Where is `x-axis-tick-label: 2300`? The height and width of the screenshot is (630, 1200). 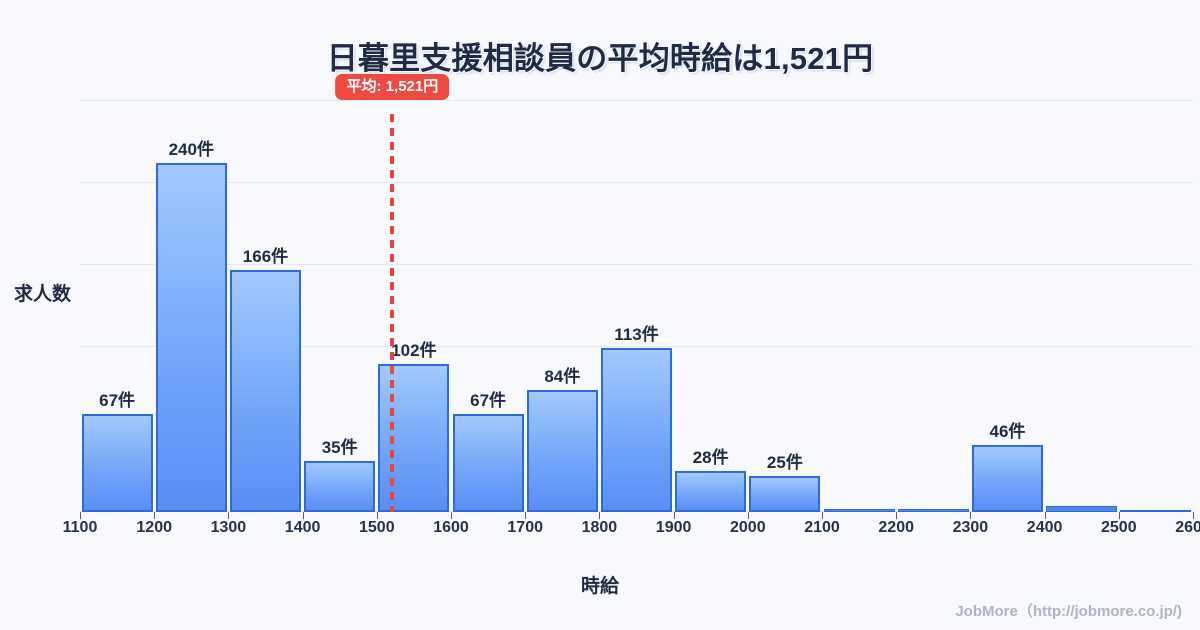 x-axis-tick-label: 2300 is located at coordinates (970, 527).